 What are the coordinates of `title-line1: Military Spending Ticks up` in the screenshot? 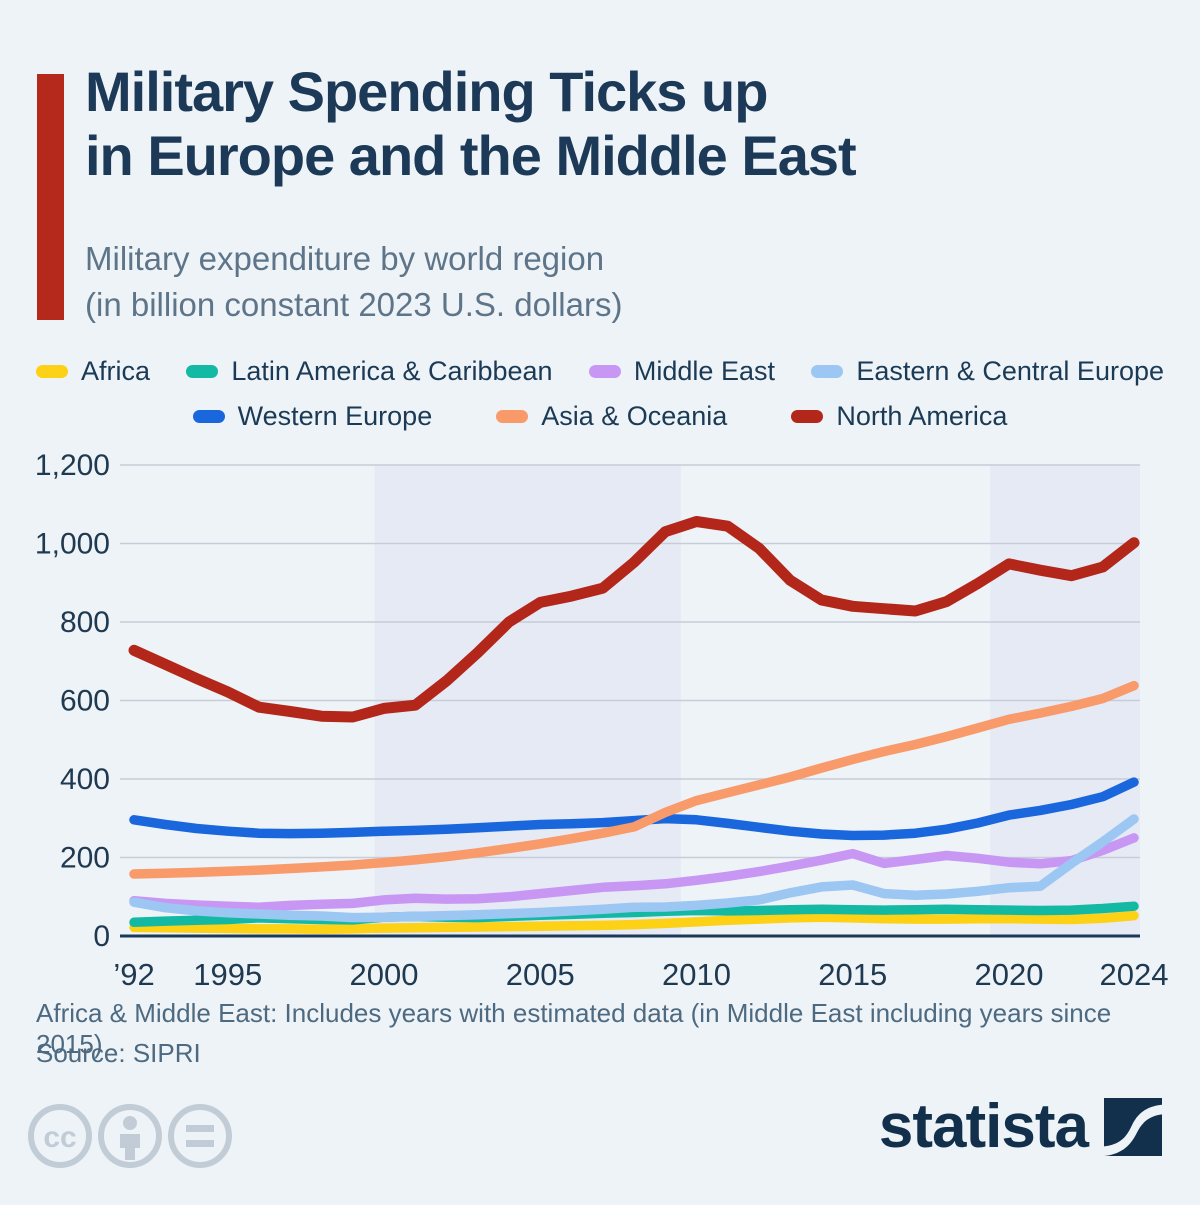 It's located at (426, 91).